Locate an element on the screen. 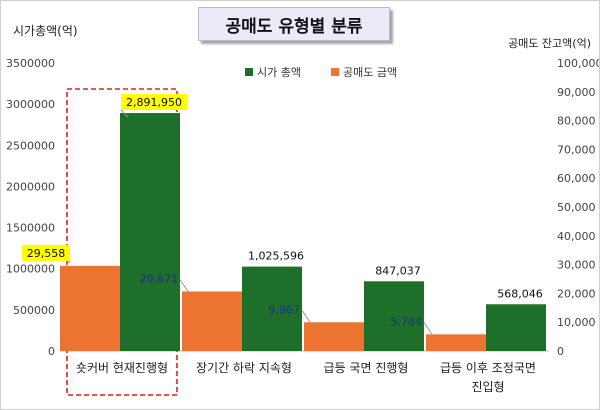 The height and width of the screenshot is (410, 600). category-label: 숏커버 현재진행형 is located at coordinates (122, 367).